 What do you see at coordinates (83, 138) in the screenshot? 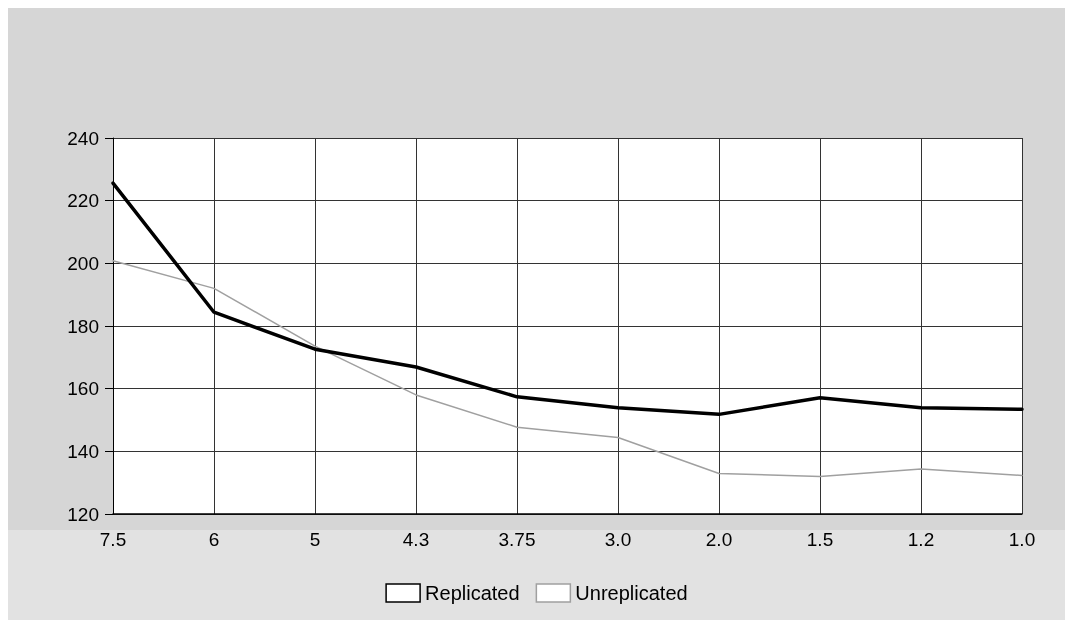
I see `y-tick-label: 240` at bounding box center [83, 138].